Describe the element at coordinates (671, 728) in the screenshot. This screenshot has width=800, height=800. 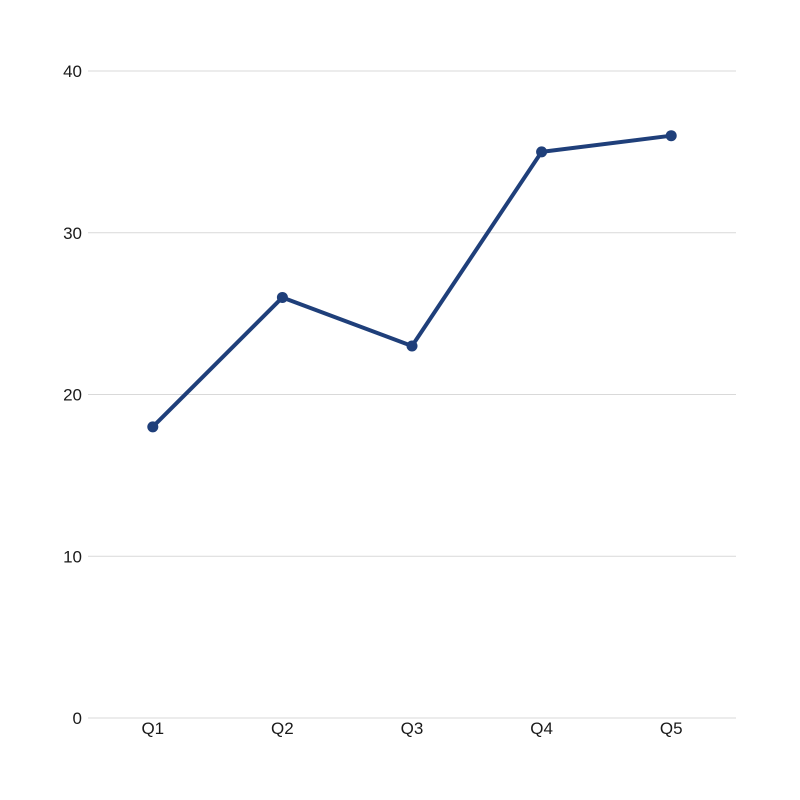
I see `x-tick-label: Q5` at that location.